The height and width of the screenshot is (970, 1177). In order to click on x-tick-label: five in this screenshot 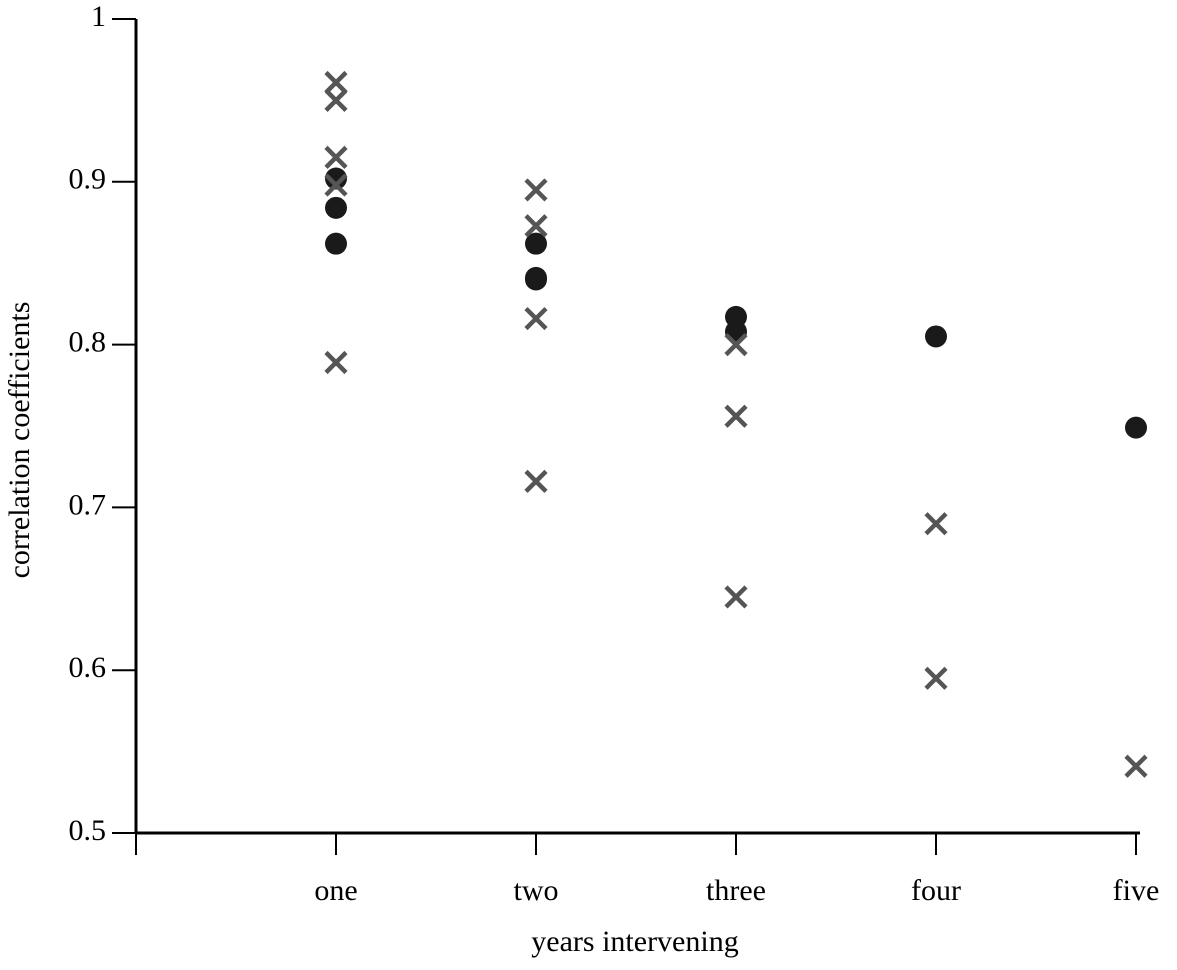, I will do `click(1136, 890)`.